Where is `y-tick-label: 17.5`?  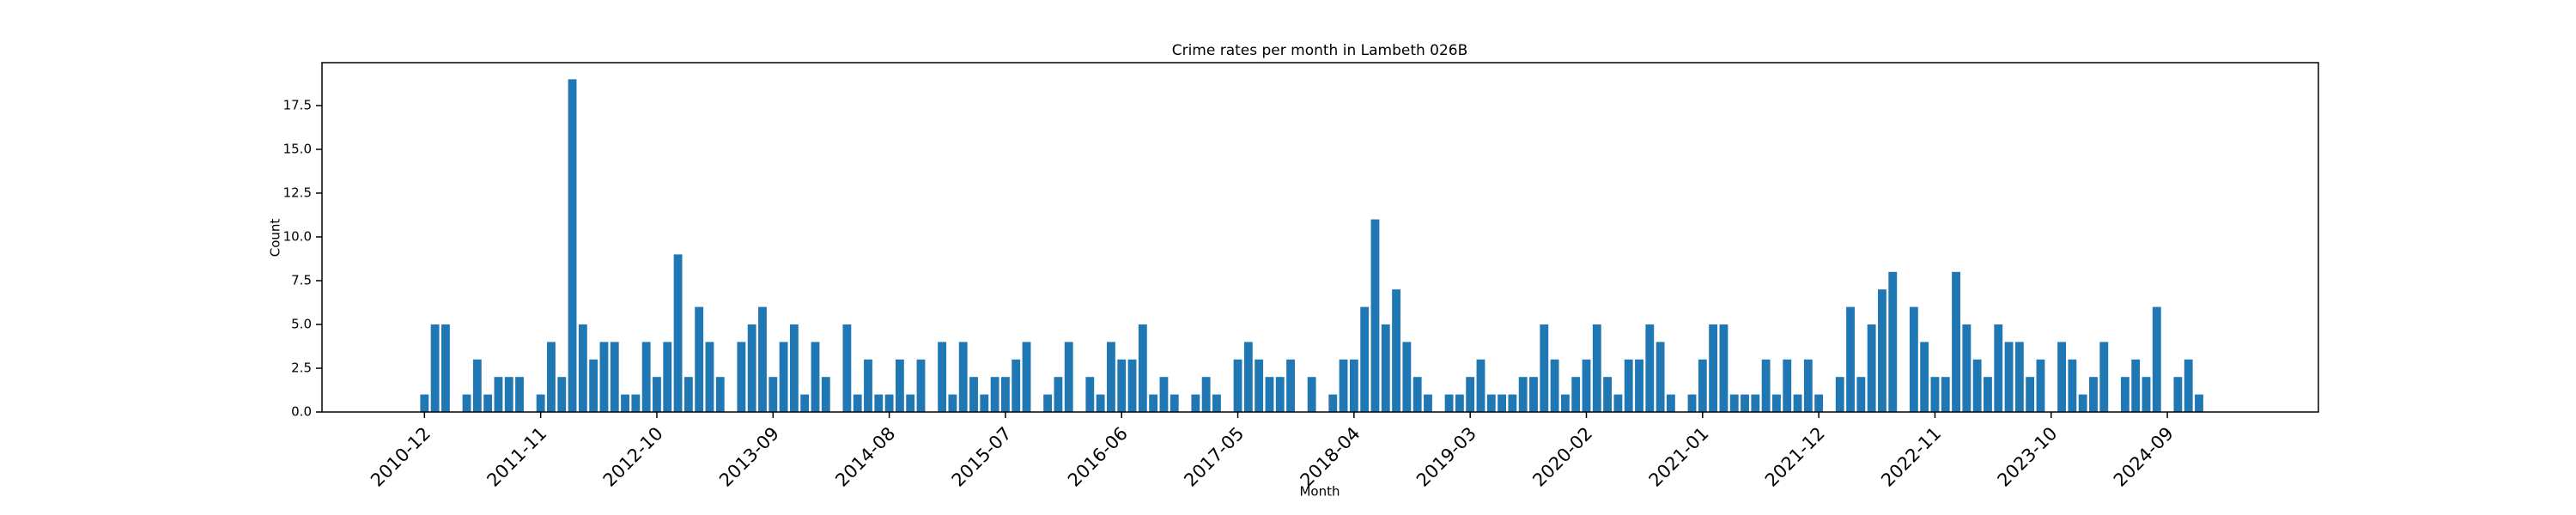
y-tick-label: 17.5 is located at coordinates (297, 104).